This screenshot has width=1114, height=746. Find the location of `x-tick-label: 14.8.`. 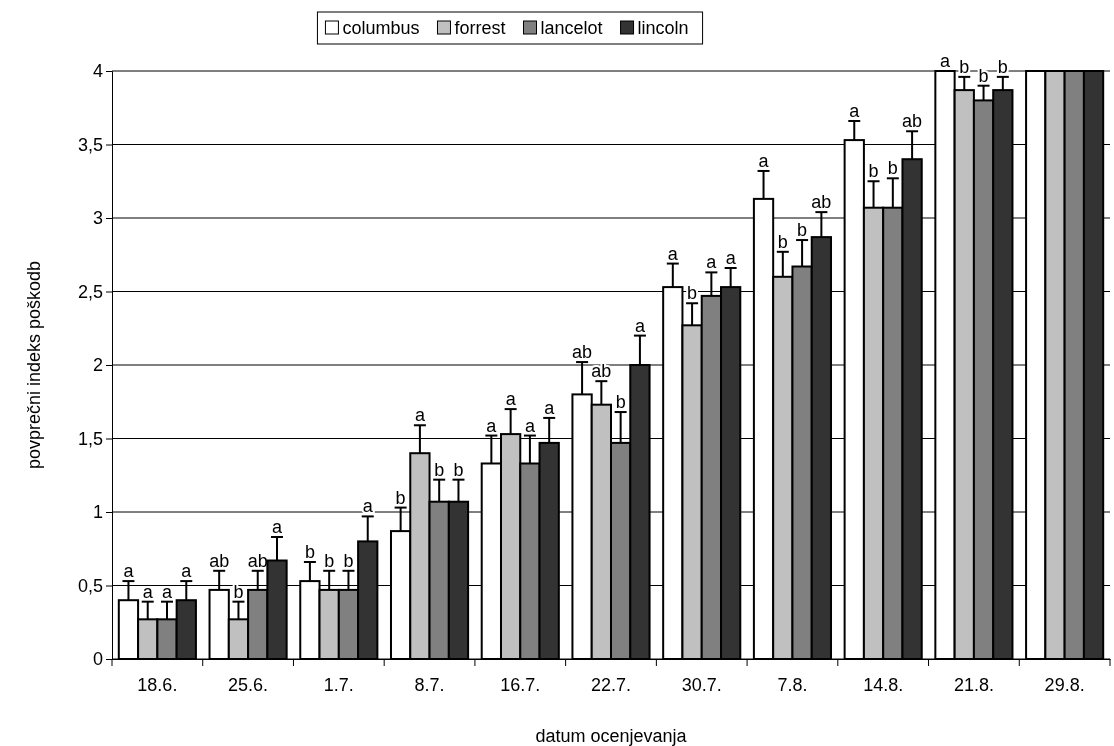

x-tick-label: 14.8. is located at coordinates (883, 684).